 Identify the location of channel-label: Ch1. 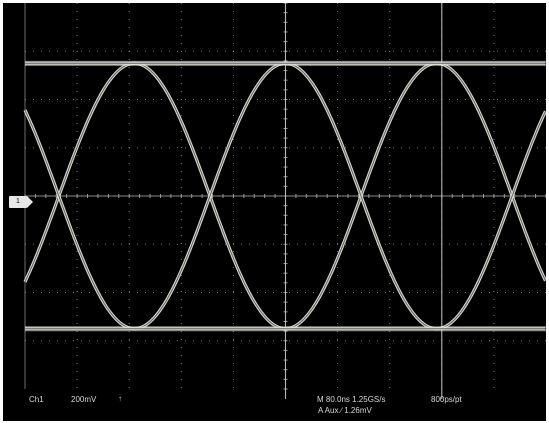
(36, 399).